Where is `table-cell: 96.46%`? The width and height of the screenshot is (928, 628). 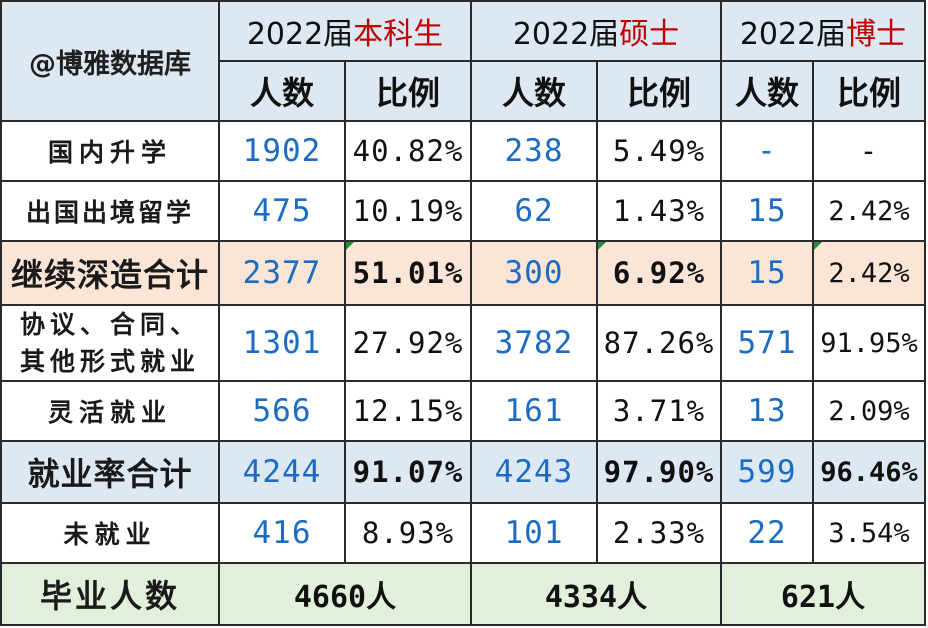 table-cell: 96.46% is located at coordinates (870, 473).